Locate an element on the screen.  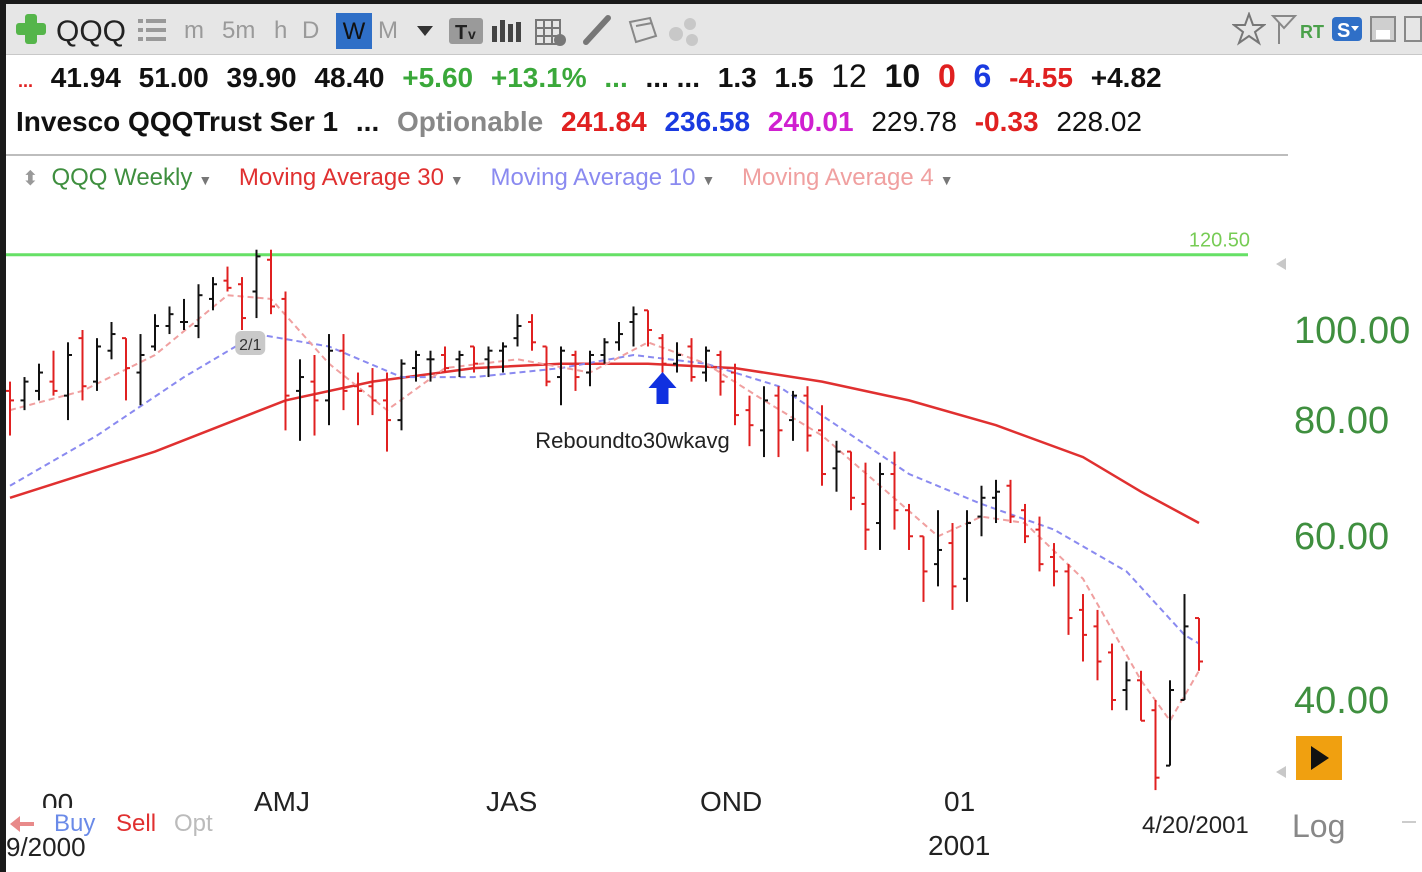
svg-text: S is located at coordinates (1343, 31).